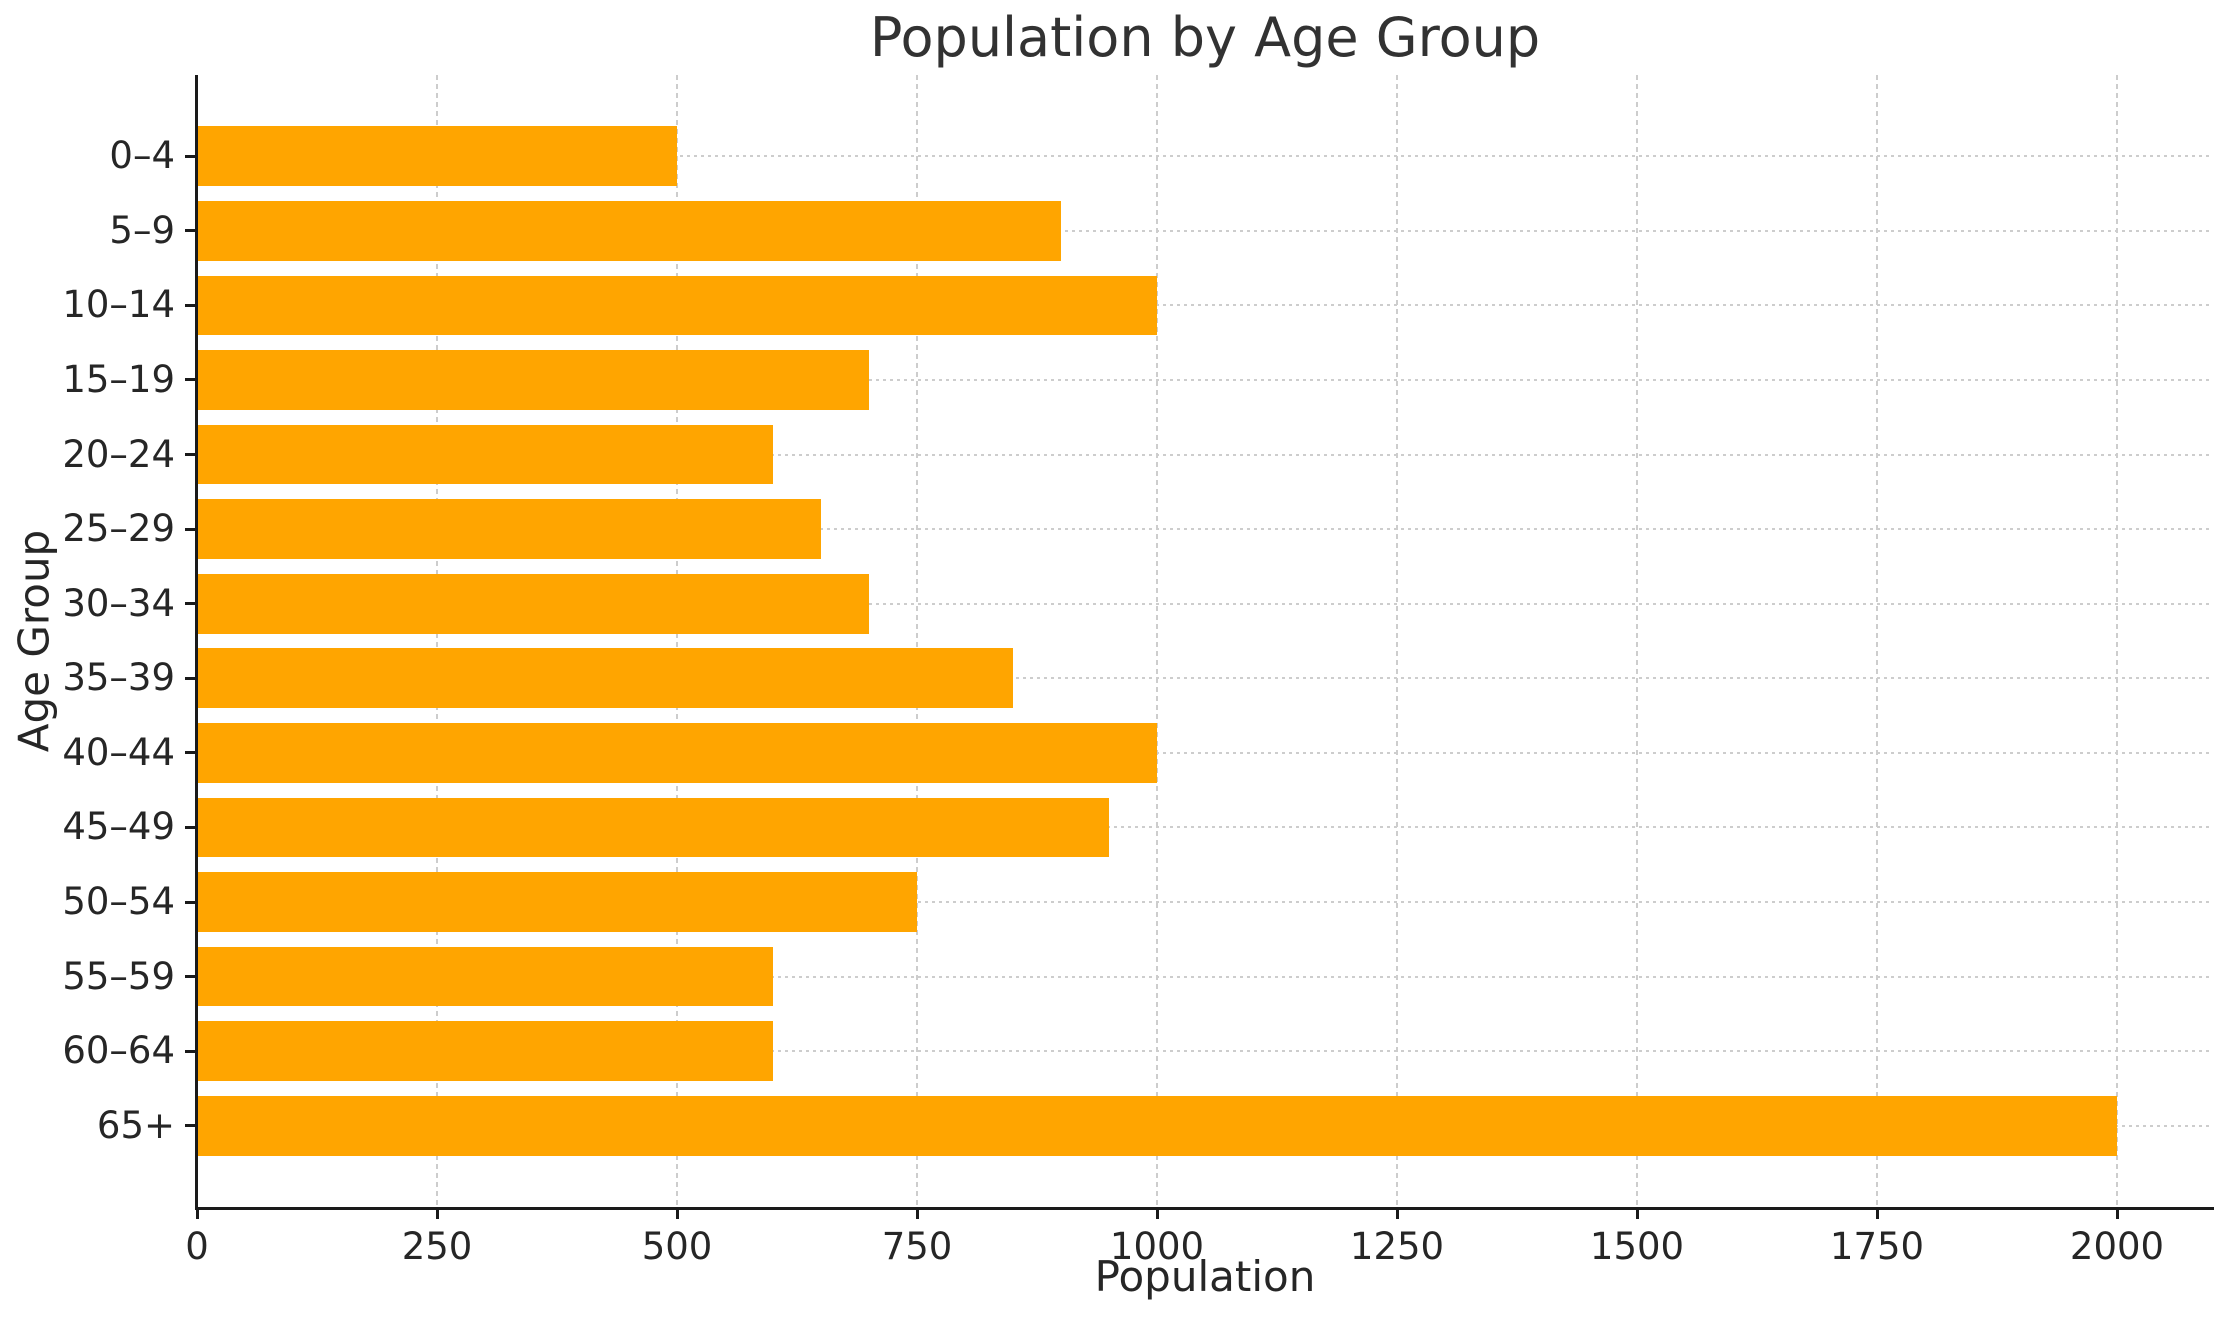  Describe the element at coordinates (677, 1246) in the screenshot. I see `x-tick-label: 500` at that location.